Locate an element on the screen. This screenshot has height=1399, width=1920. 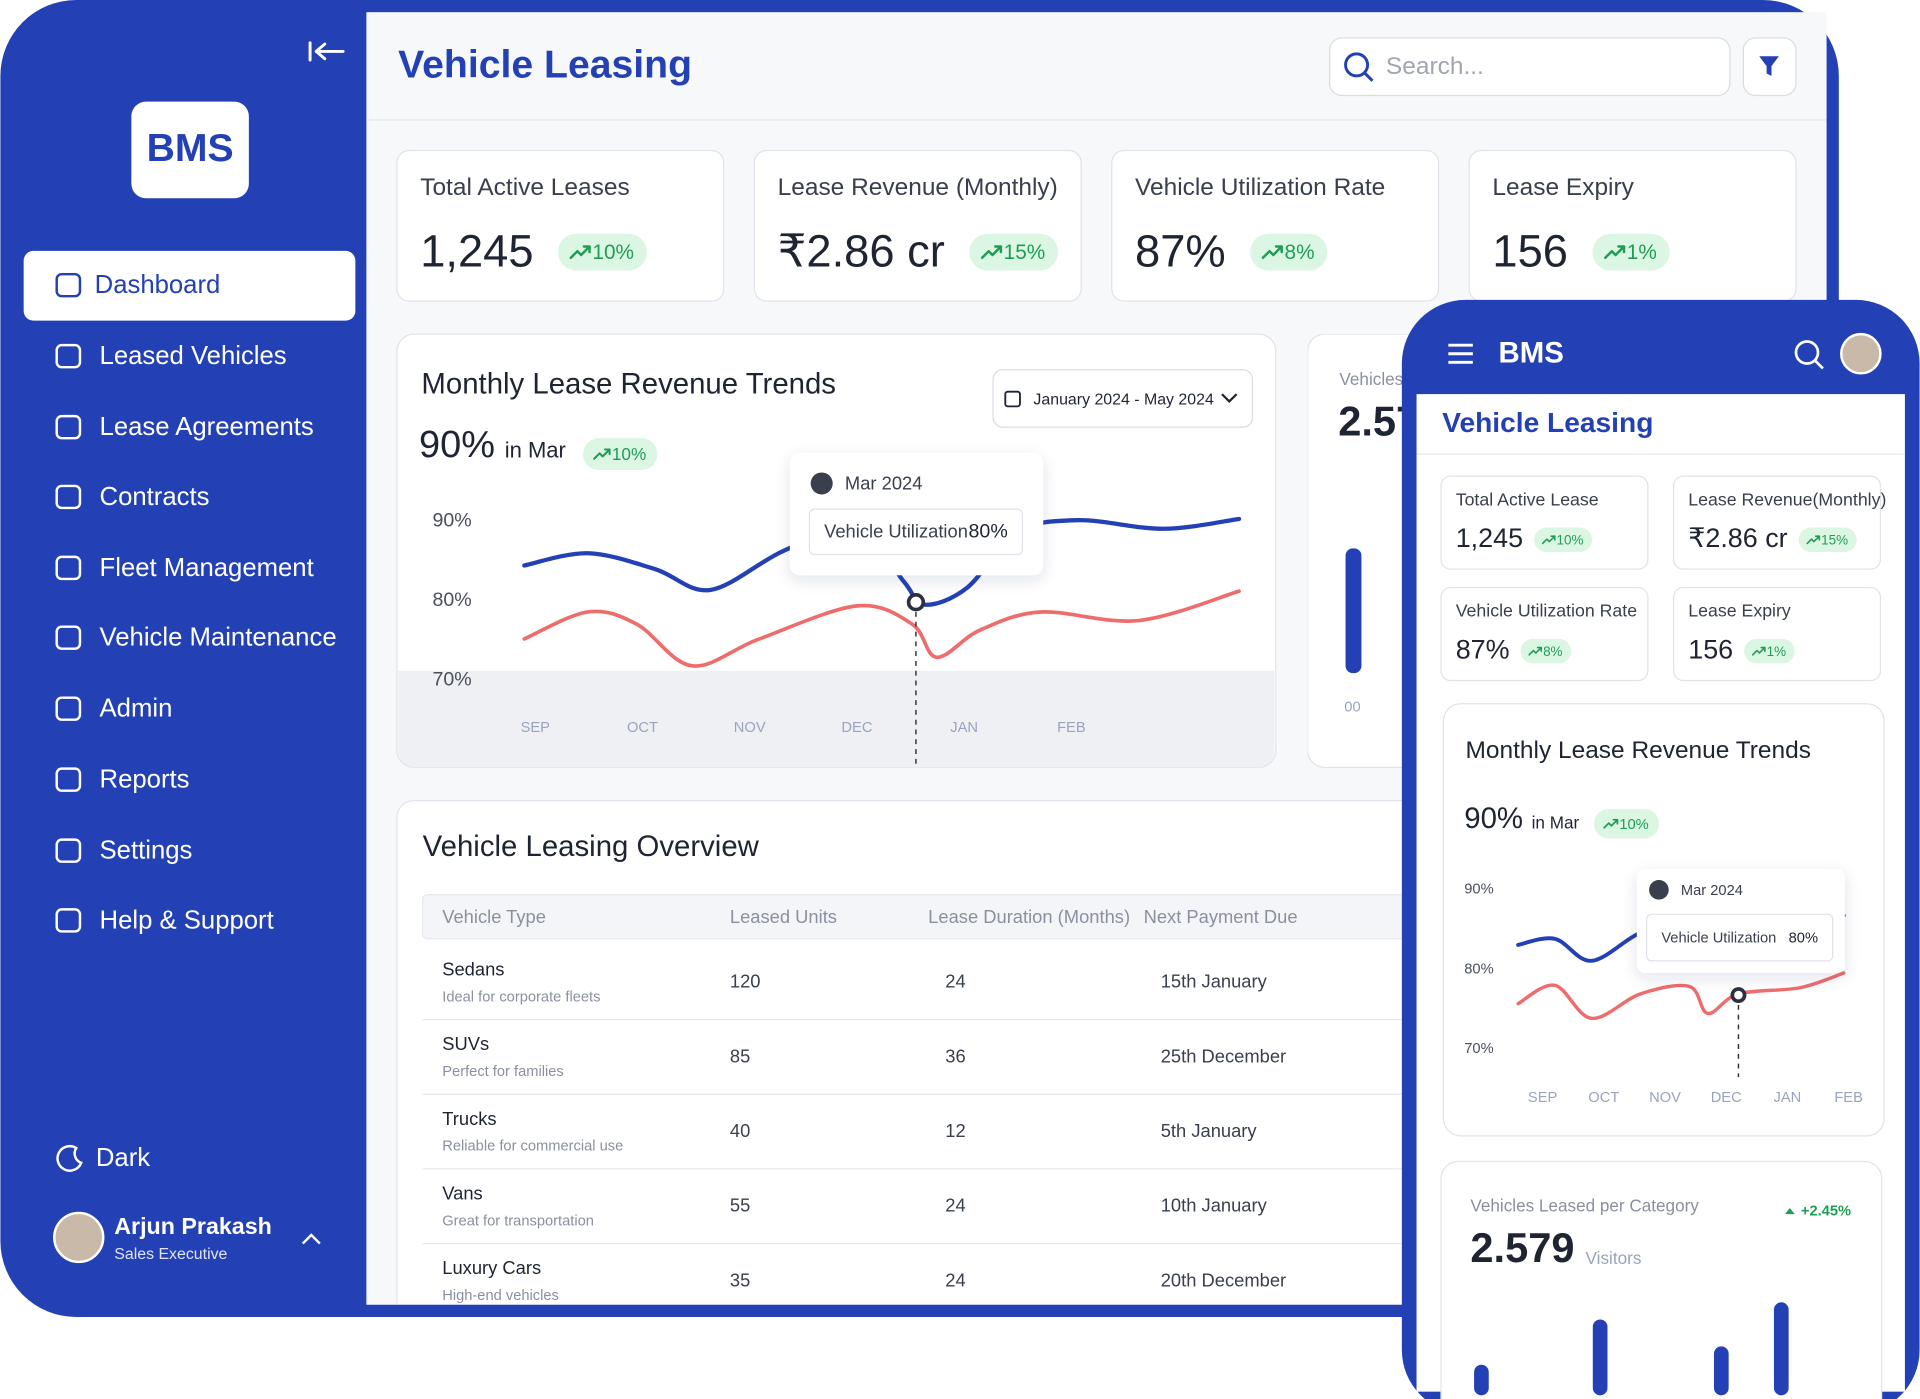
vehicles-label: Vehicles is located at coordinates (1371, 379).